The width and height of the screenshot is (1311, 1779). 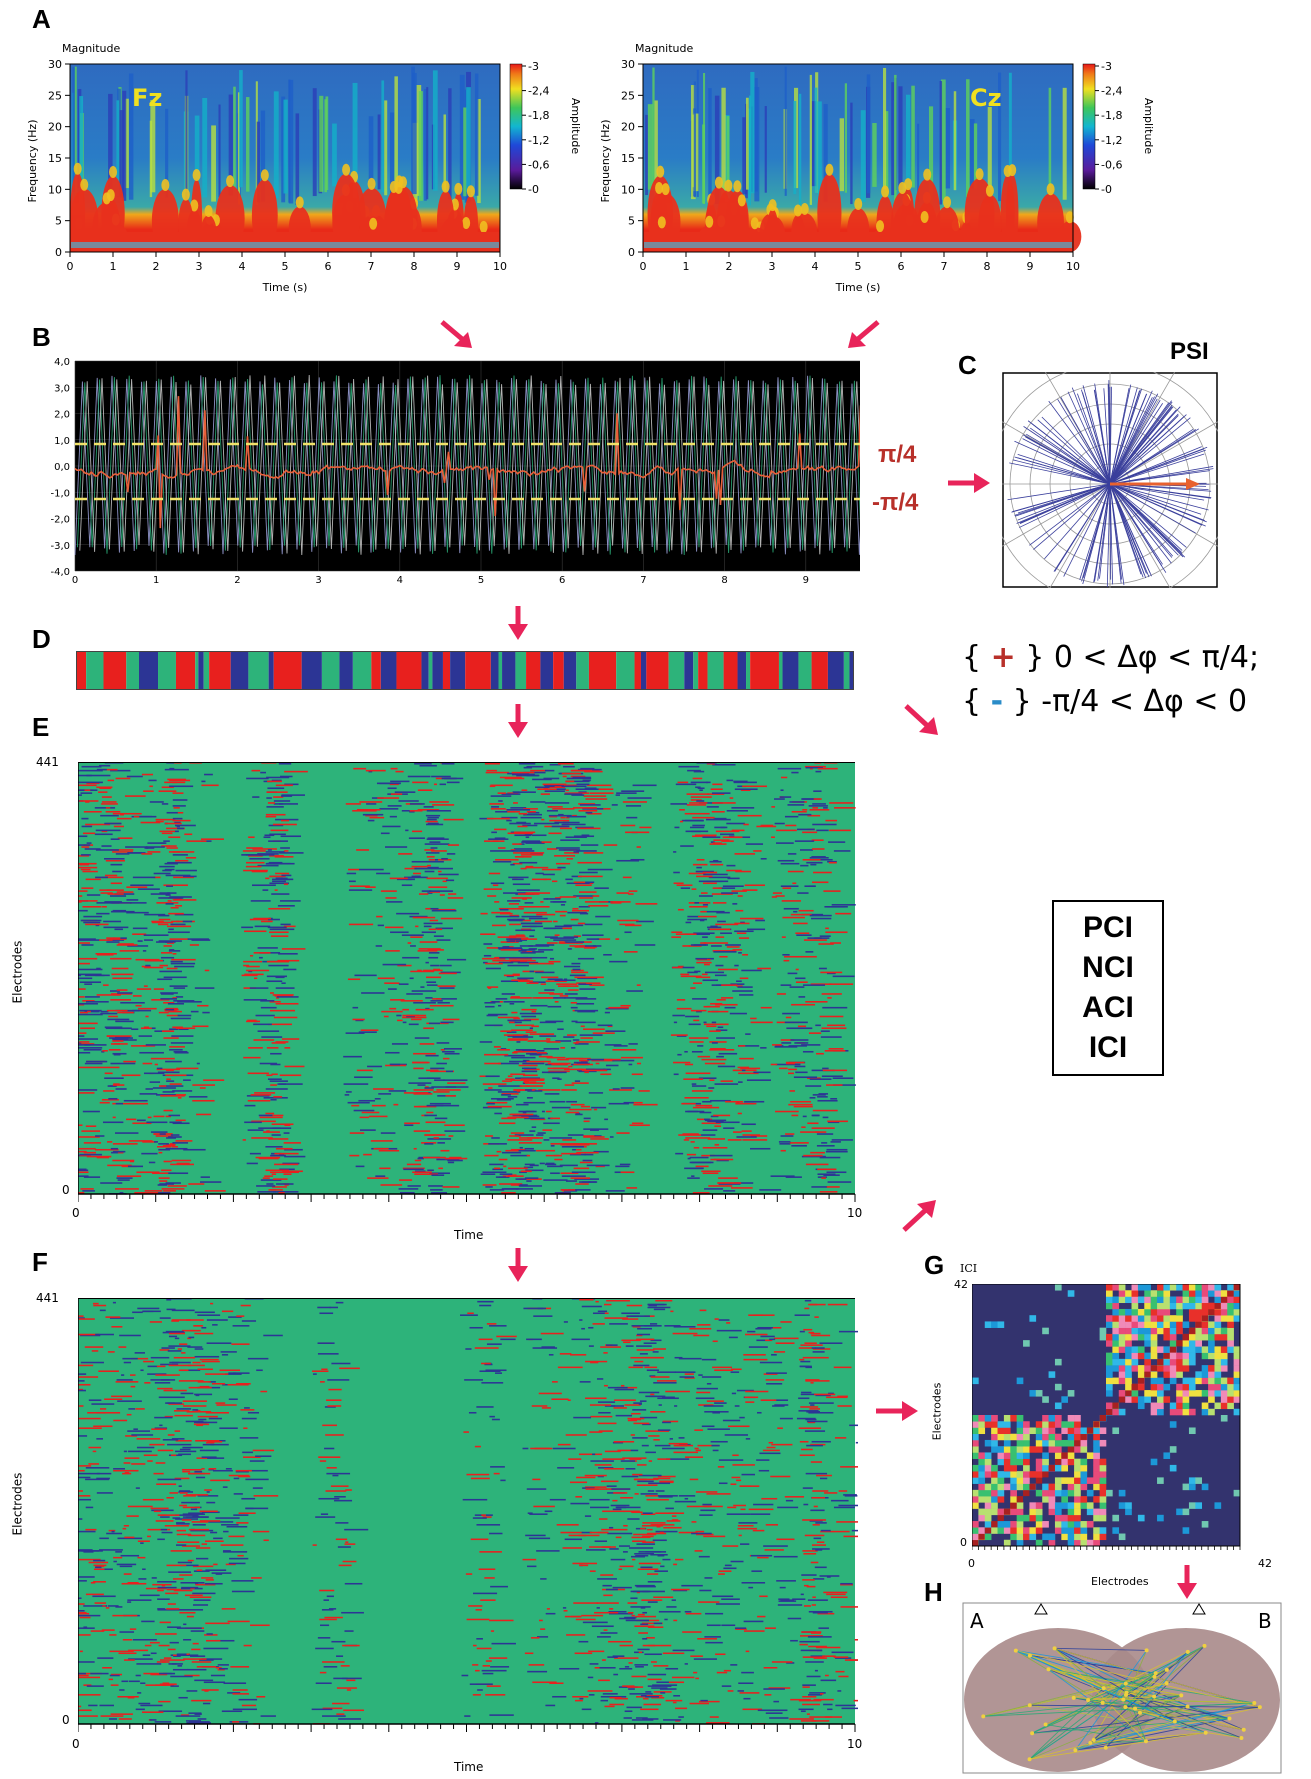 I want to click on sequence-segment, so click(x=558, y=670).